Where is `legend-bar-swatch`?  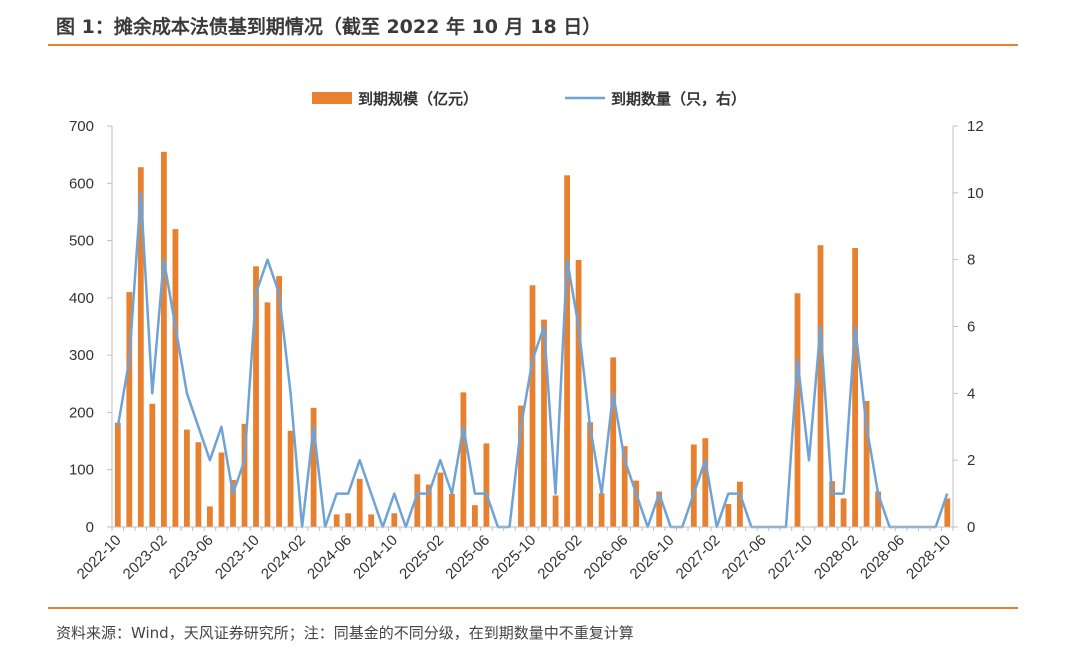 legend-bar-swatch is located at coordinates (332, 98).